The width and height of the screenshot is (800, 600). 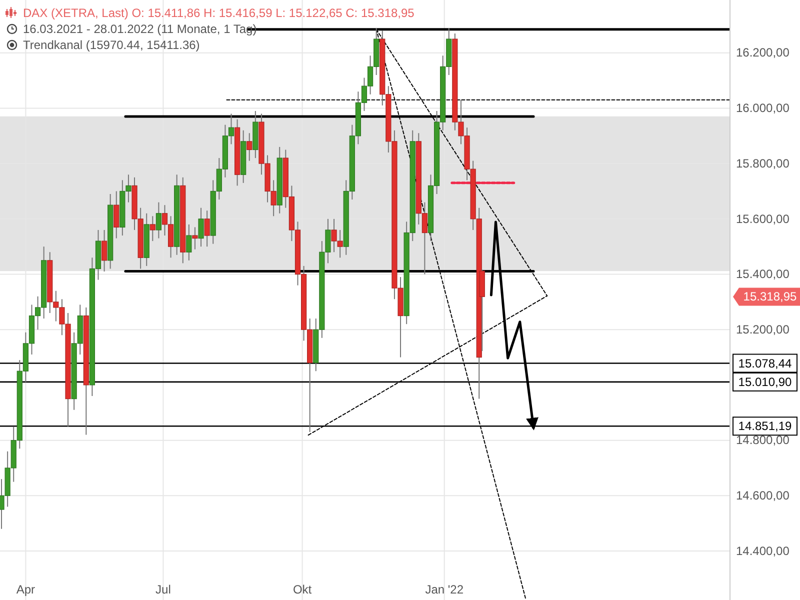 I want to click on x-tick-label: Apr, so click(x=26, y=589).